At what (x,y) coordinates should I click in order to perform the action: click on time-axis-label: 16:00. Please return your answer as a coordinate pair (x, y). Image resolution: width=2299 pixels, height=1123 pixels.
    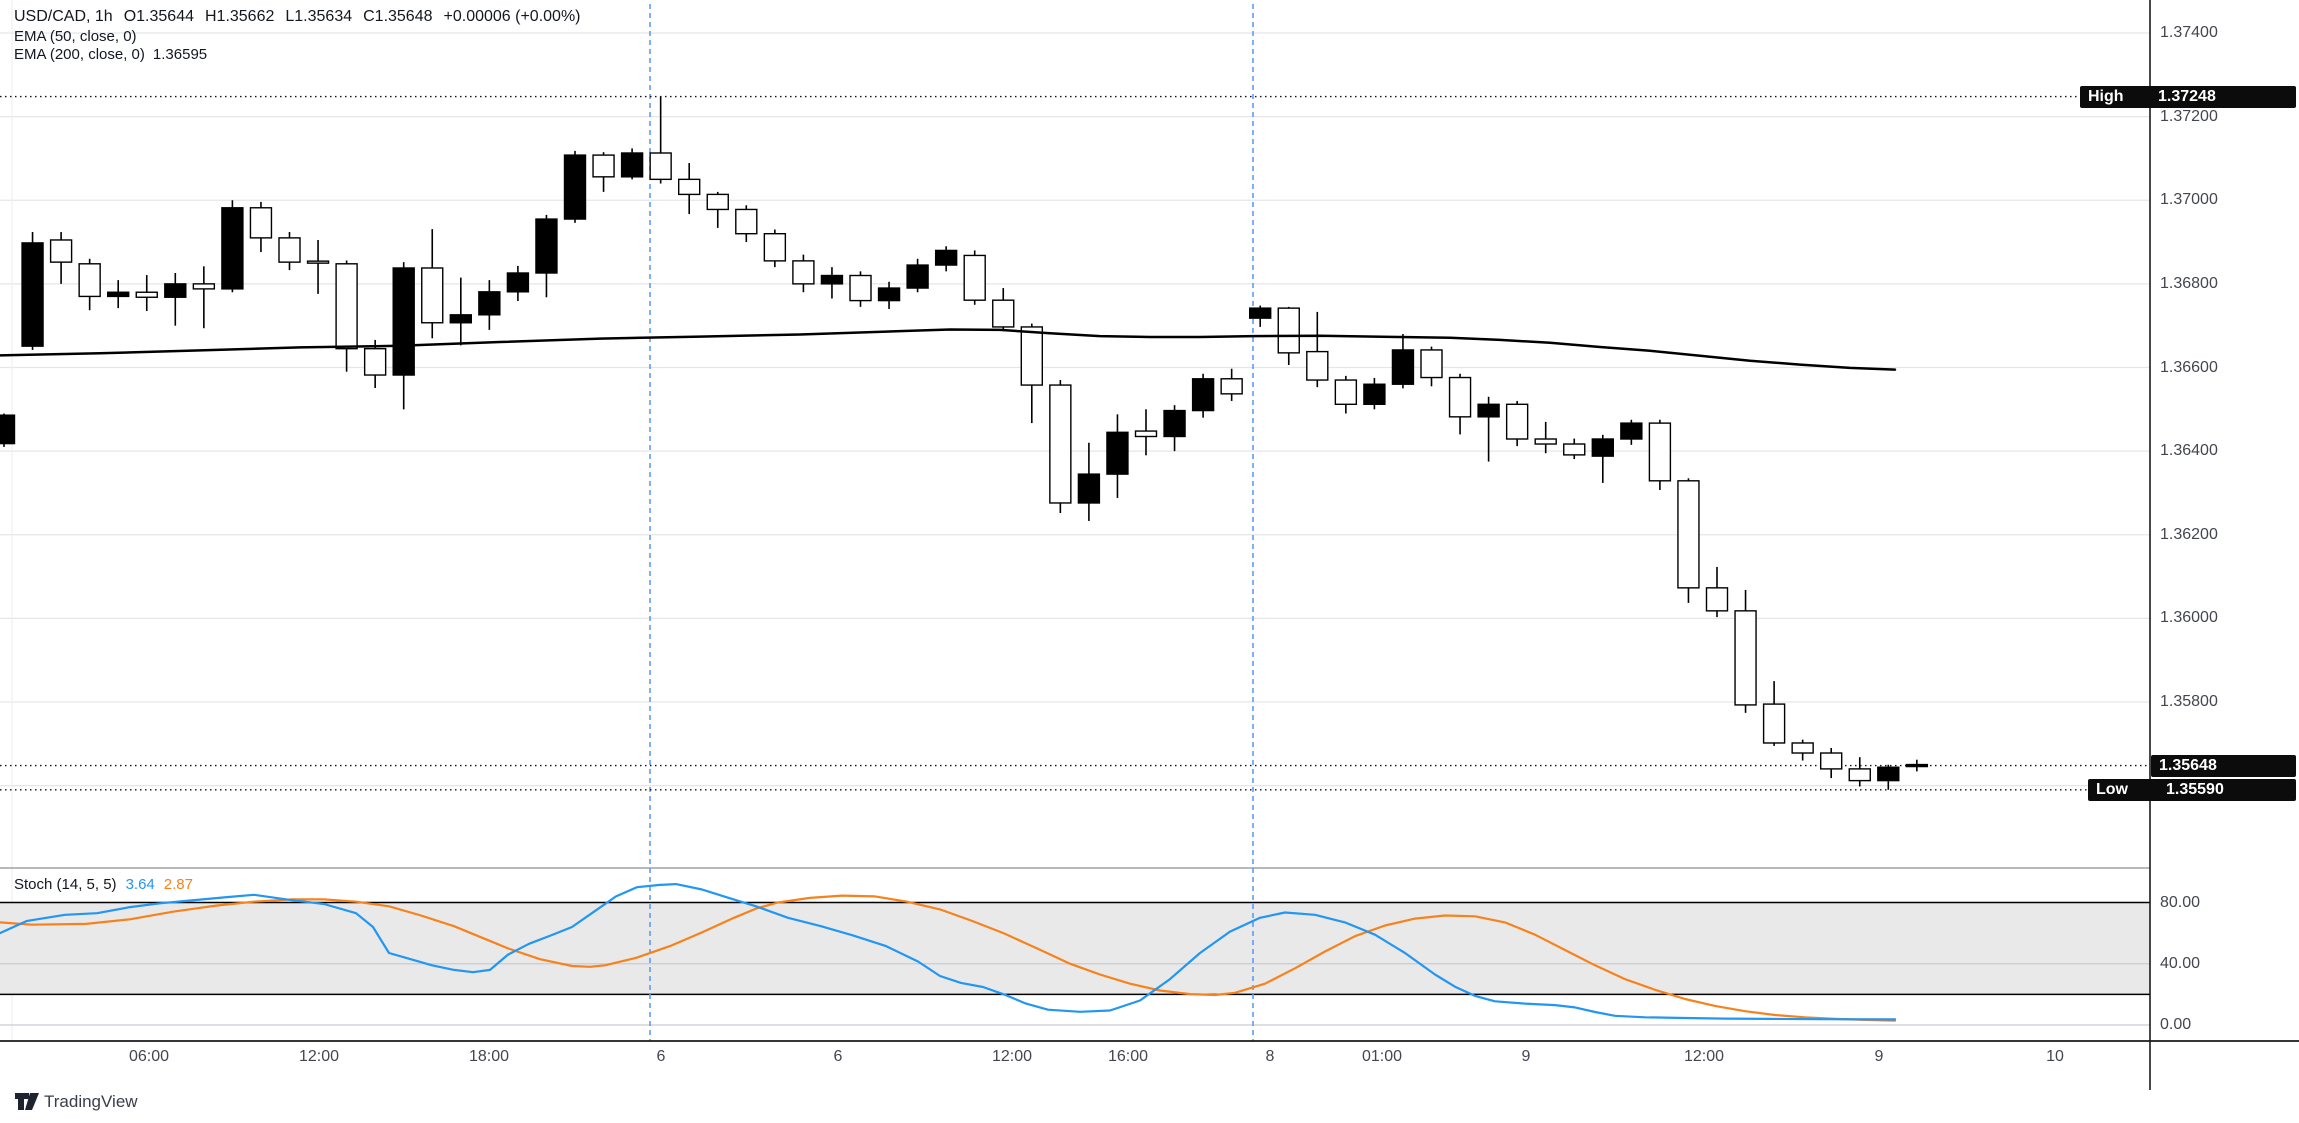
    Looking at the image, I should click on (1128, 1056).